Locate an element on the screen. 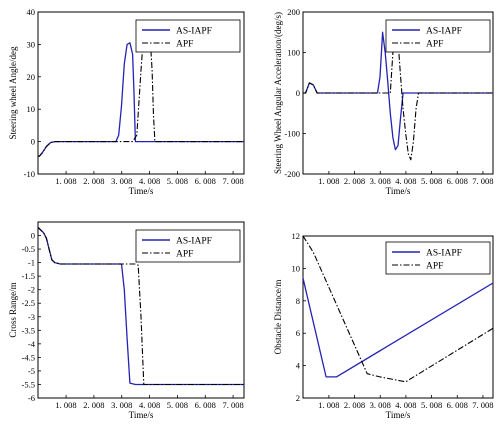 The height and width of the screenshot is (425, 500). y-tick-label: 100 is located at coordinates (293, 53).